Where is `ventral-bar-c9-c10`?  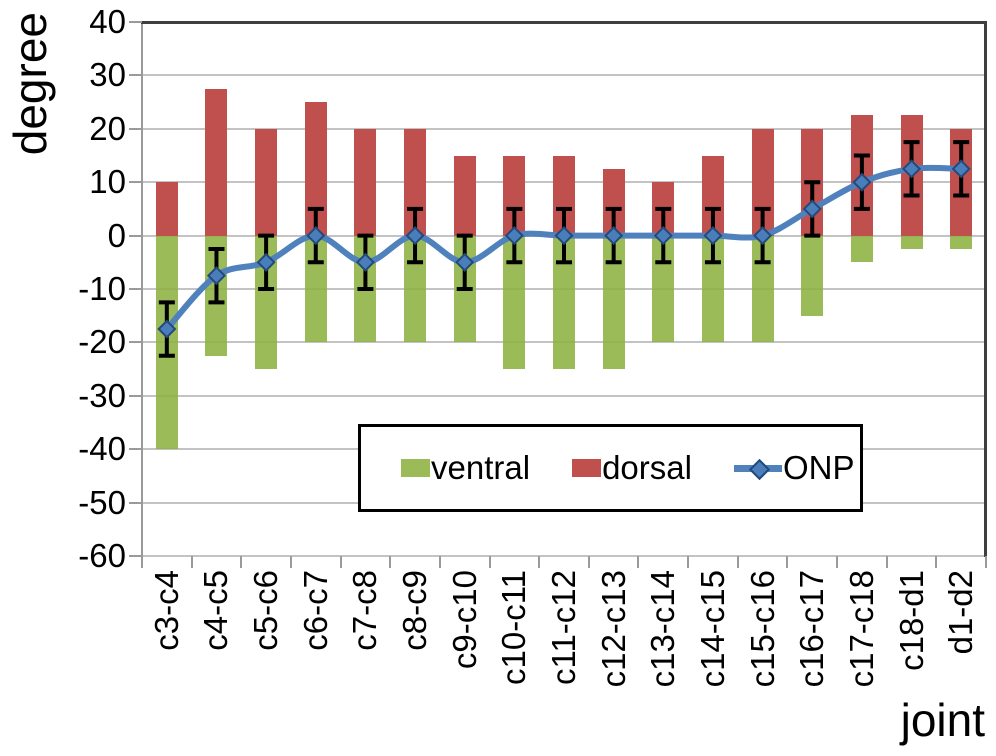 ventral-bar-c9-c10 is located at coordinates (464, 289).